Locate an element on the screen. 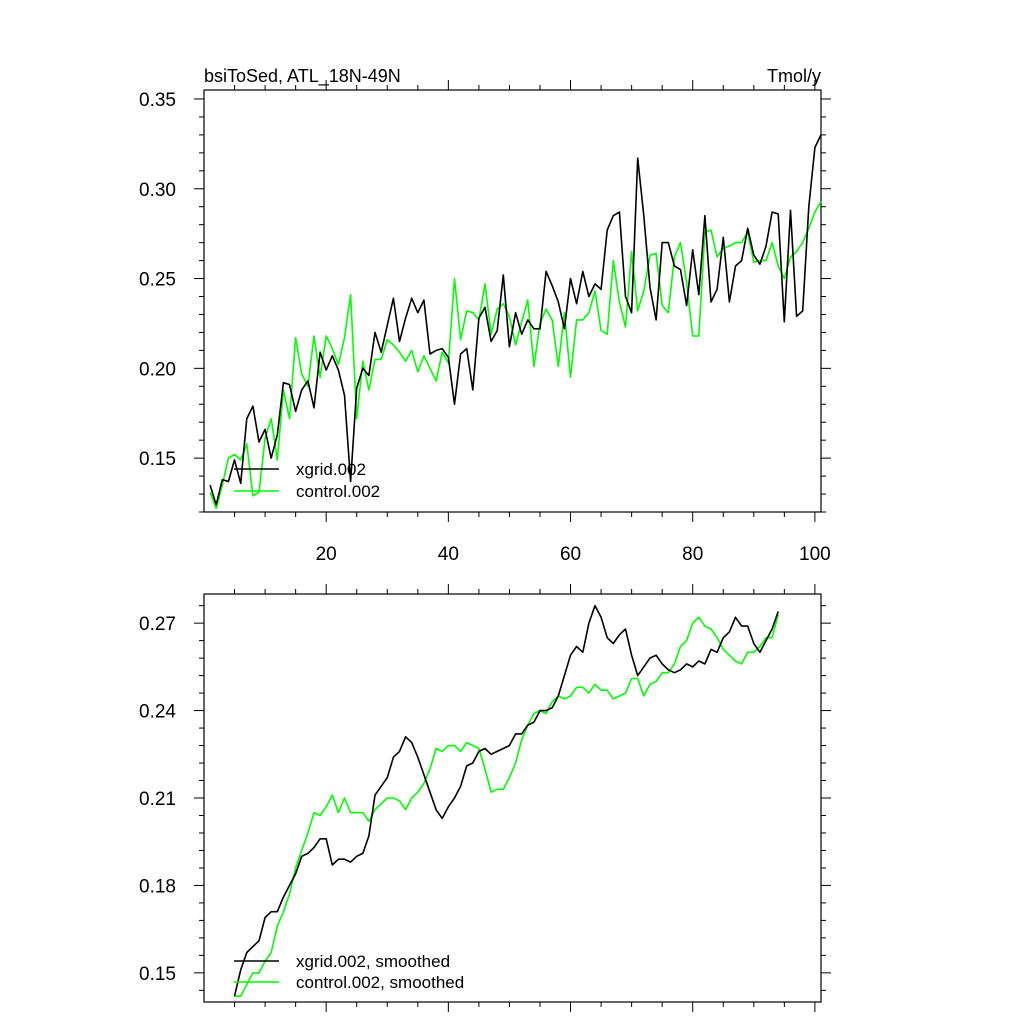  x-tick-label: 60 is located at coordinates (570, 554).